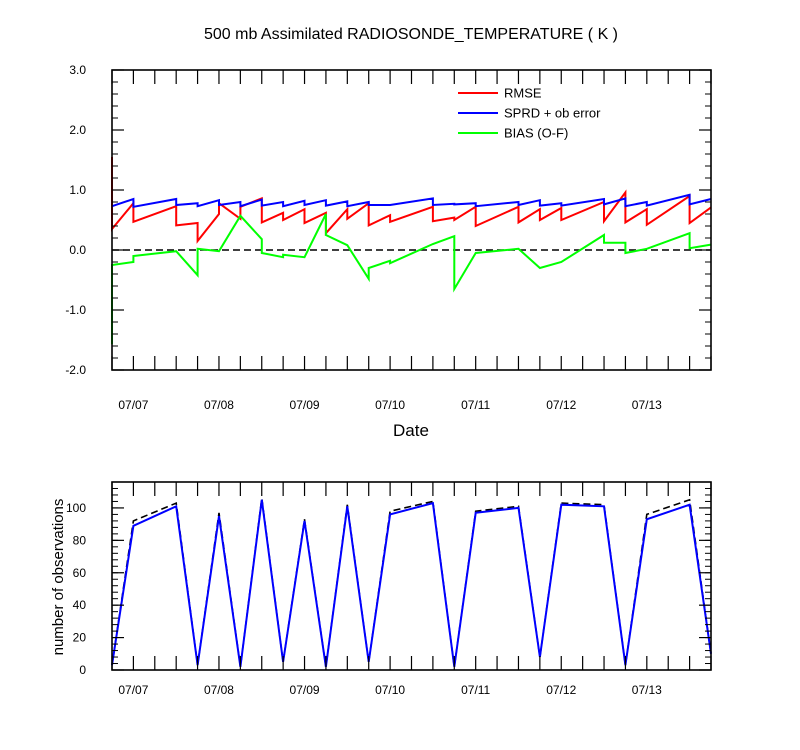  I want to click on y-tick-label: -1.0, so click(75, 310).